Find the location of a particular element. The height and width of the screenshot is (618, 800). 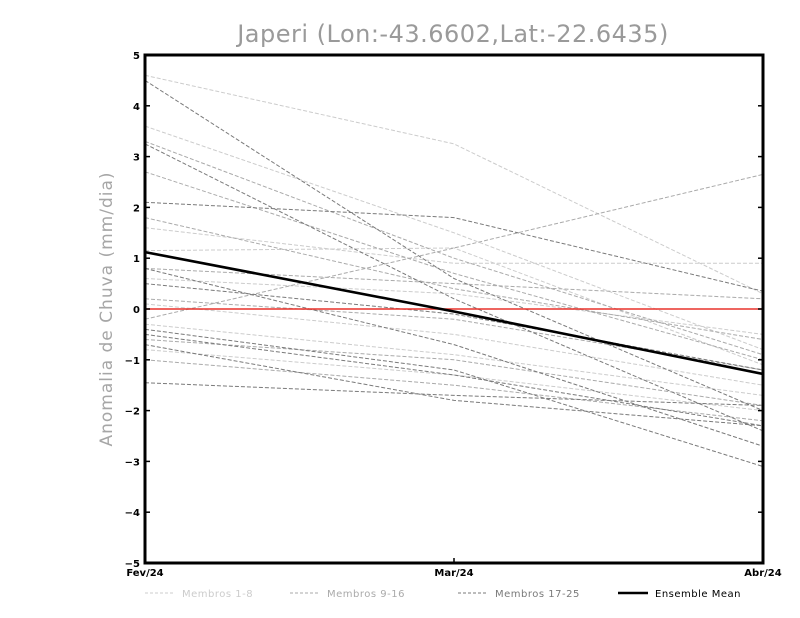

y-tick-label: 5 is located at coordinates (136, 56).